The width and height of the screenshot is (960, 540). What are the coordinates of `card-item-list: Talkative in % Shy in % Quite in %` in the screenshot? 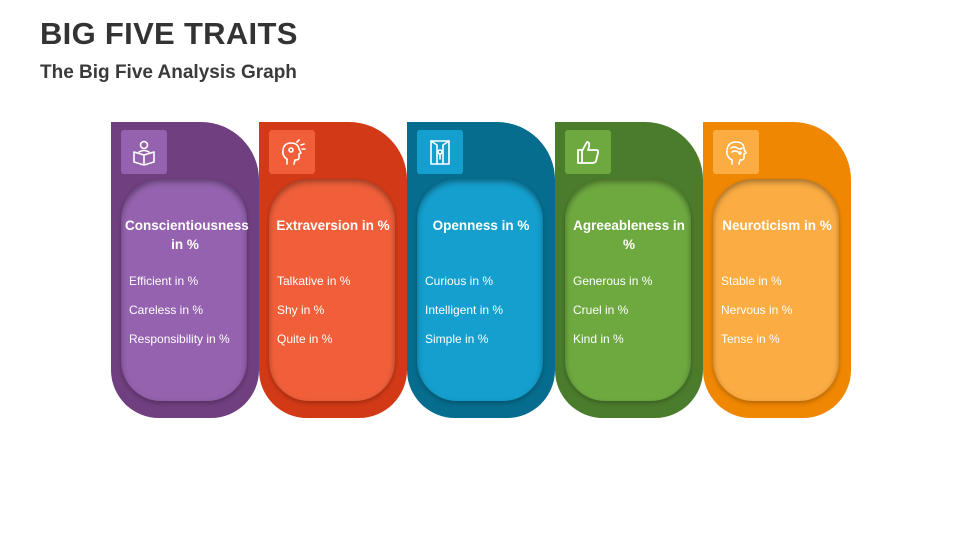 It's located at (313, 317).